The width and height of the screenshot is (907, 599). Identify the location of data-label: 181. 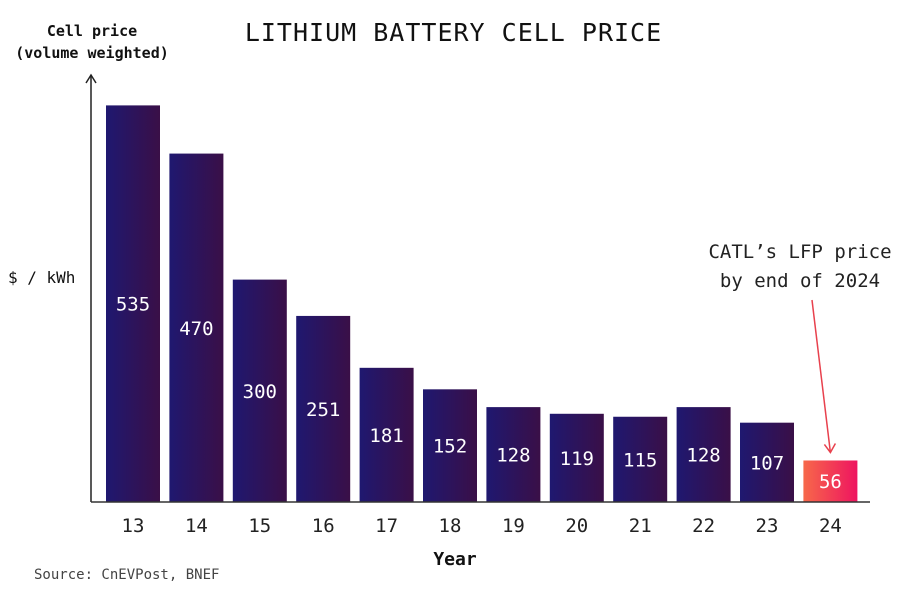
(386, 436).